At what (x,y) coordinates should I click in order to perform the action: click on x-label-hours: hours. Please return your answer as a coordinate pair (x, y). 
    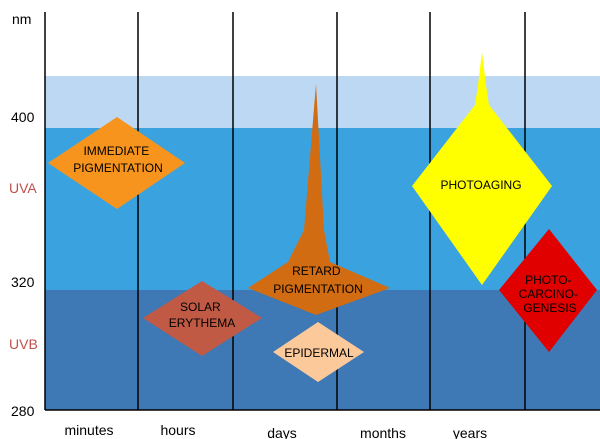
    Looking at the image, I should click on (177, 430).